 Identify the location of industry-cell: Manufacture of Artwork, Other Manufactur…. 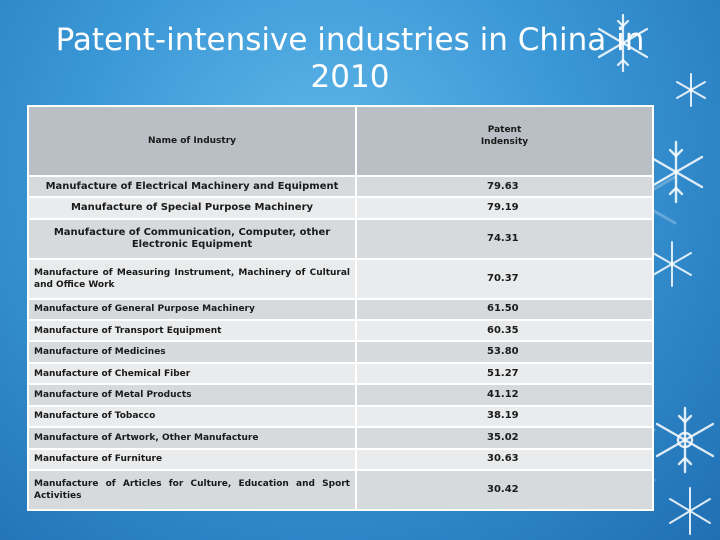
(192, 438).